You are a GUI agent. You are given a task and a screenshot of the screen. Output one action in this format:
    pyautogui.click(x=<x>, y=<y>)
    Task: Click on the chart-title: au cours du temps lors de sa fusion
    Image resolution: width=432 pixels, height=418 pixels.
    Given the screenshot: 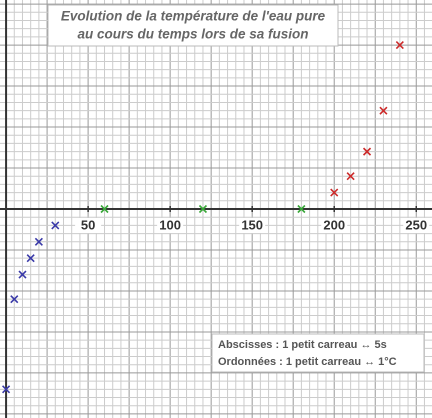 What is the action you would take?
    pyautogui.click(x=192, y=34)
    